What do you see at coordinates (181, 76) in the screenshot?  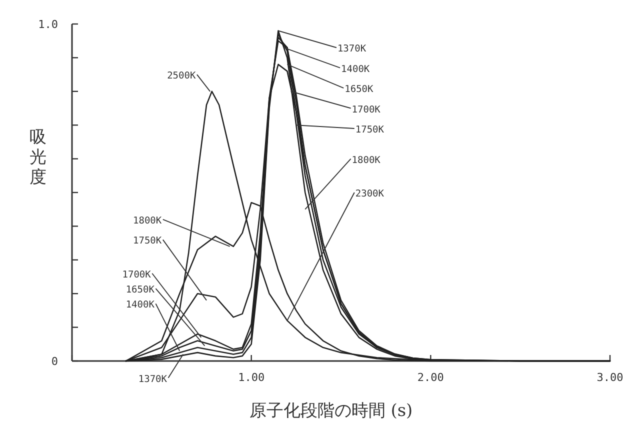 I see `annotation: 2500K` at bounding box center [181, 76].